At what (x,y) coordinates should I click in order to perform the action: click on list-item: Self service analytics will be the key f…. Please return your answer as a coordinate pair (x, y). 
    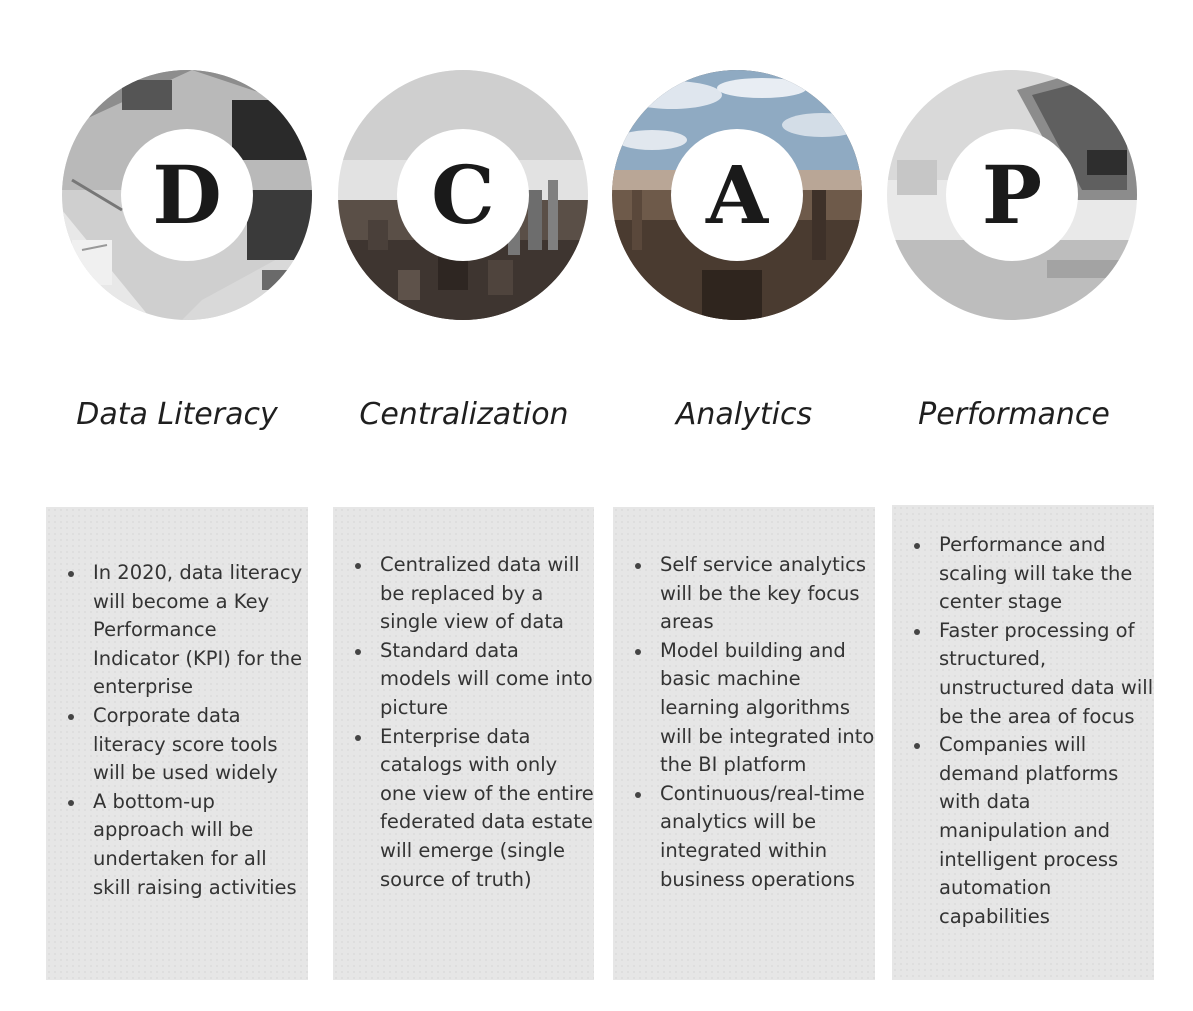
    Looking at the image, I should click on (744, 594).